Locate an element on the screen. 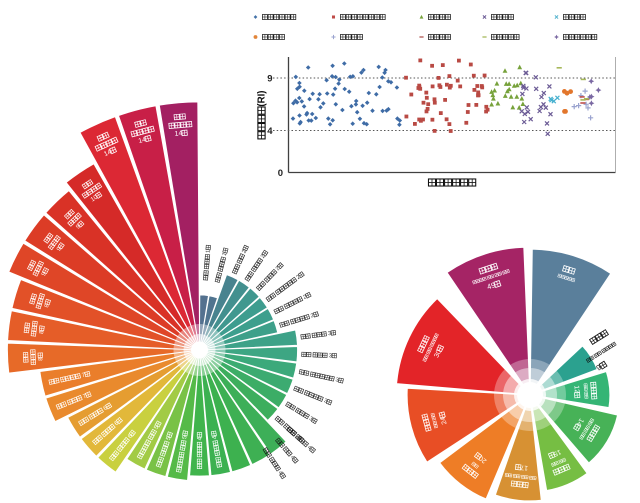 This screenshot has width=640, height=503. svg-text: 49 is located at coordinates (491, 285).